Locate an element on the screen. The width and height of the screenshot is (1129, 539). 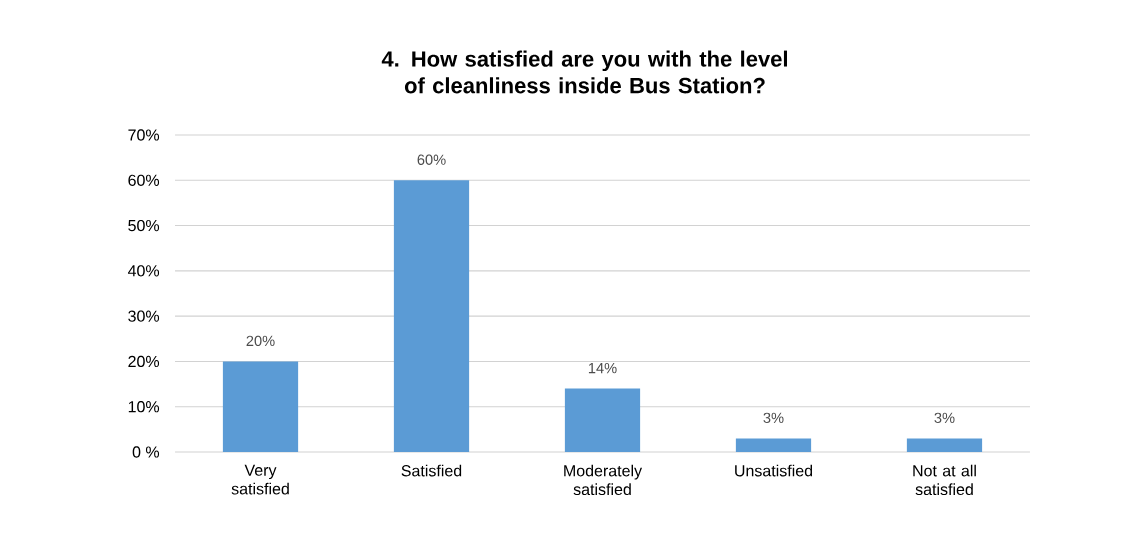
y-tick-label: 50% is located at coordinates (144, 225).